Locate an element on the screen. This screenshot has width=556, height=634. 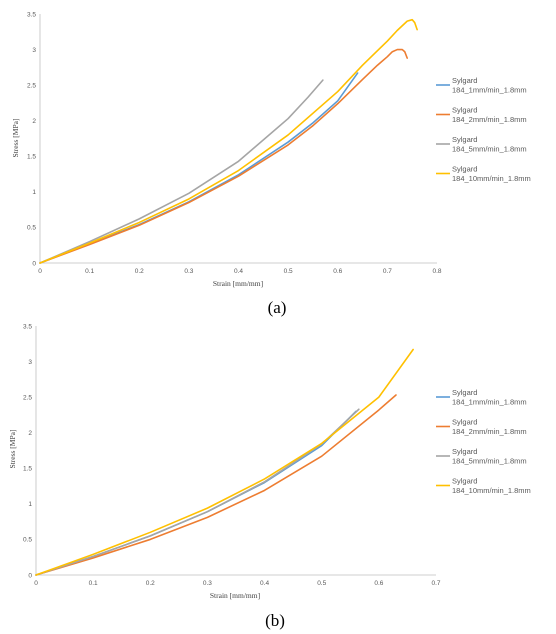
chart-a-xtick-label: 0.6 is located at coordinates (337, 271).